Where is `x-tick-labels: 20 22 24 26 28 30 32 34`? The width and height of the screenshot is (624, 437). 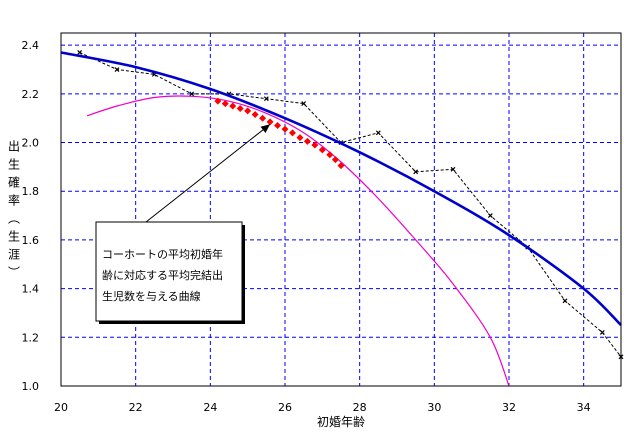
x-tick-labels: 20 22 24 26 28 30 32 34 is located at coordinates (322, 407).